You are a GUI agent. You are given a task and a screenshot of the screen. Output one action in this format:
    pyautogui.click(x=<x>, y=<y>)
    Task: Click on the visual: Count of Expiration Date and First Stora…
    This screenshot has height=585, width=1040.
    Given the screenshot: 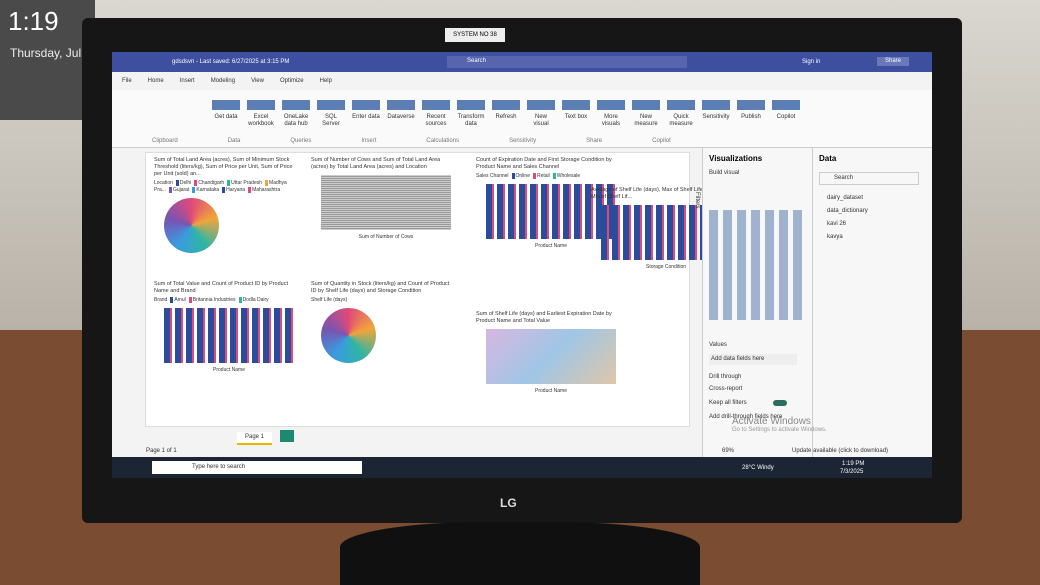 What is the action you would take?
    pyautogui.click(x=551, y=219)
    